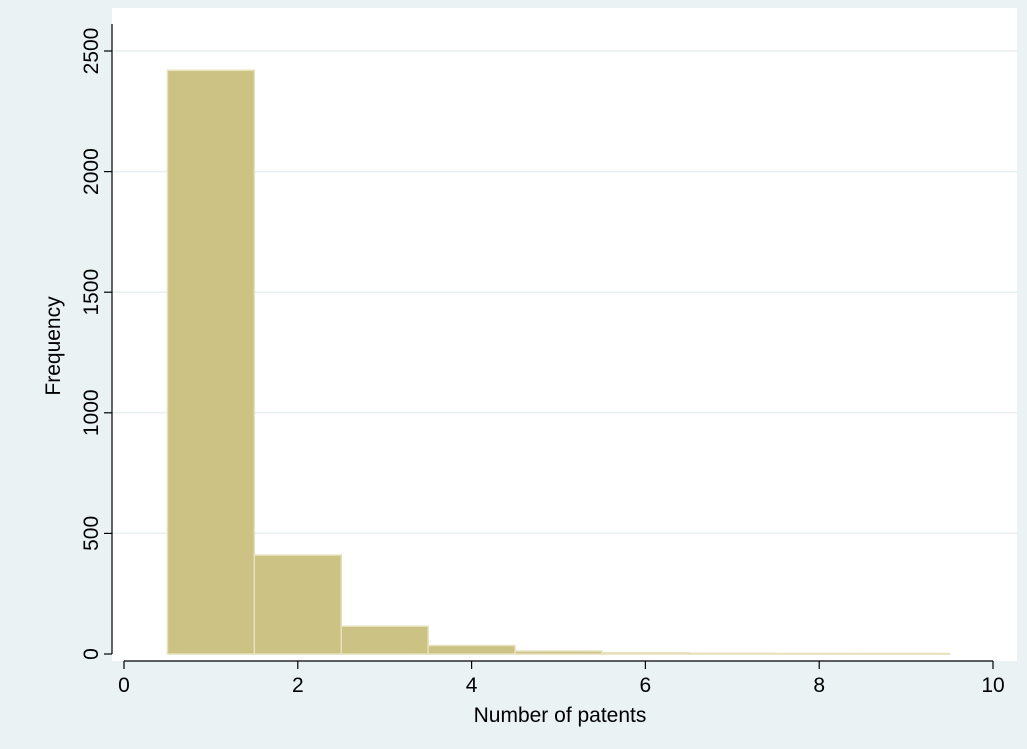 The height and width of the screenshot is (749, 1027). What do you see at coordinates (560, 715) in the screenshot?
I see `x-axis-label: Number of patents` at bounding box center [560, 715].